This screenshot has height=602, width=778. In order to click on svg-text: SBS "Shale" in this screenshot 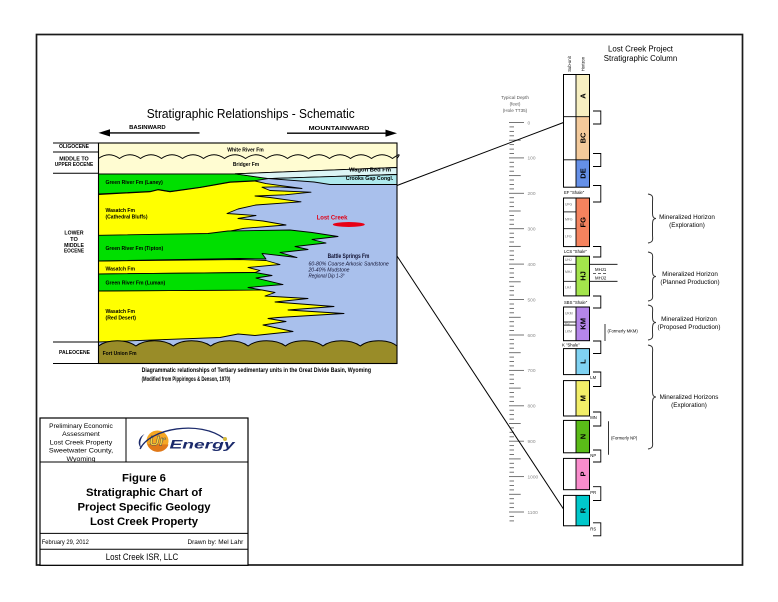, I will do `click(576, 302)`.